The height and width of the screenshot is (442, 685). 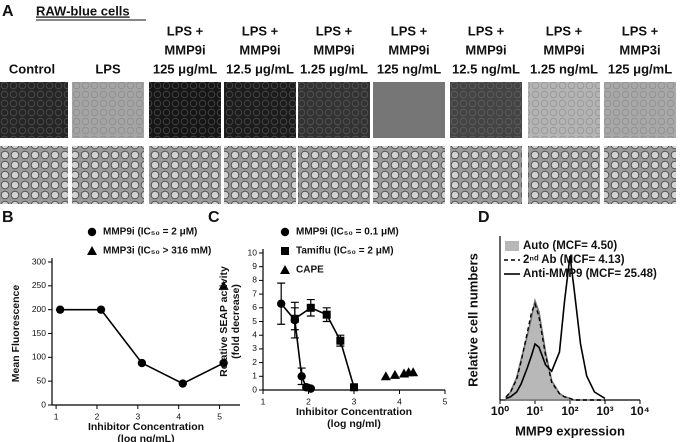 I want to click on legend-label: MMP3i (IC₅₀ > 316 mM), so click(x=157, y=251).